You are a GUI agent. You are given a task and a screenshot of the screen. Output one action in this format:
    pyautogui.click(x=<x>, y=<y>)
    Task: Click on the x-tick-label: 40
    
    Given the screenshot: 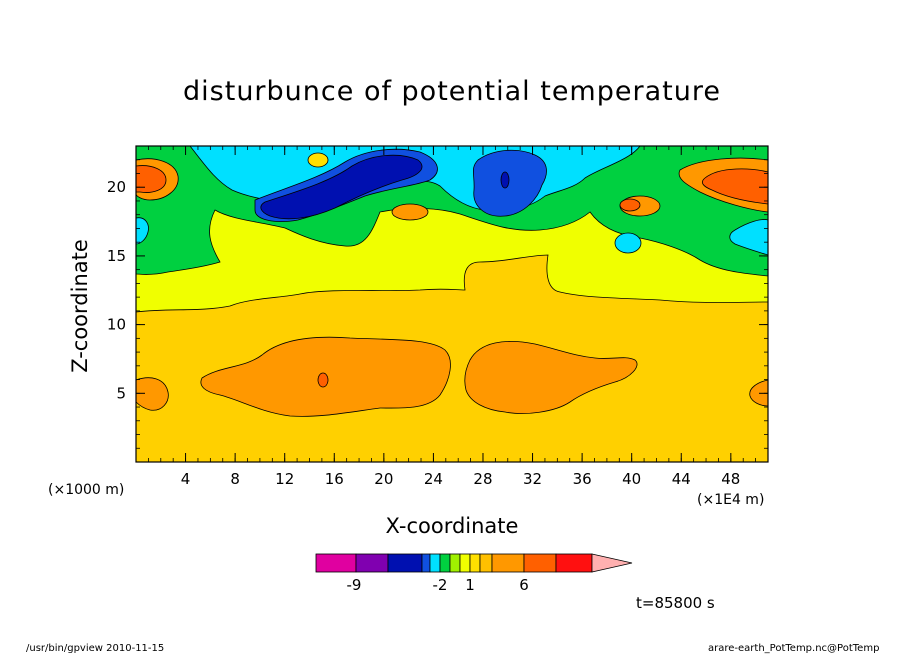 What is the action you would take?
    pyautogui.click(x=631, y=479)
    